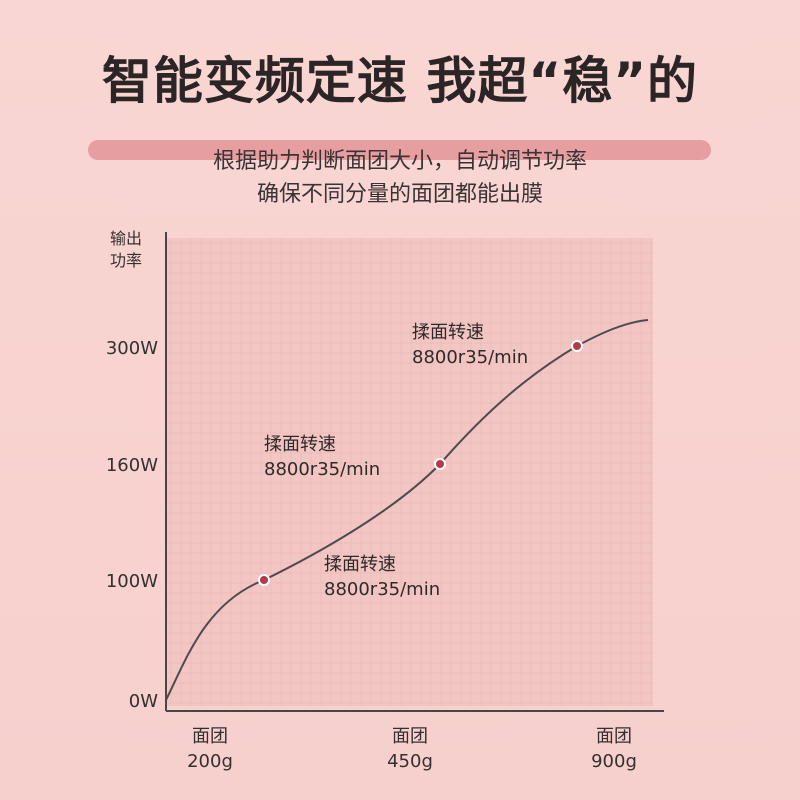  I want to click on title-highlight-bar, so click(399, 150).